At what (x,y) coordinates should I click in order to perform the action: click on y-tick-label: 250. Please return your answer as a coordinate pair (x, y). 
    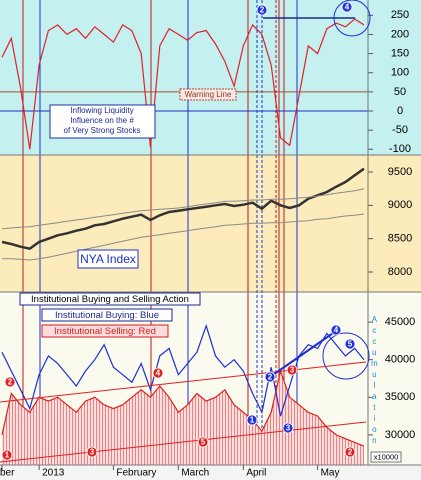
    Looking at the image, I should click on (400, 15).